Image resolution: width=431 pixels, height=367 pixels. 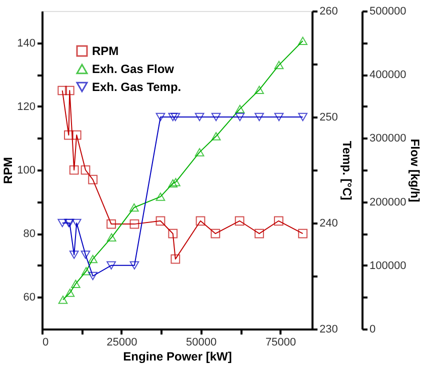 I want to click on legend-label: Exh. Gas Temp., so click(x=137, y=87).